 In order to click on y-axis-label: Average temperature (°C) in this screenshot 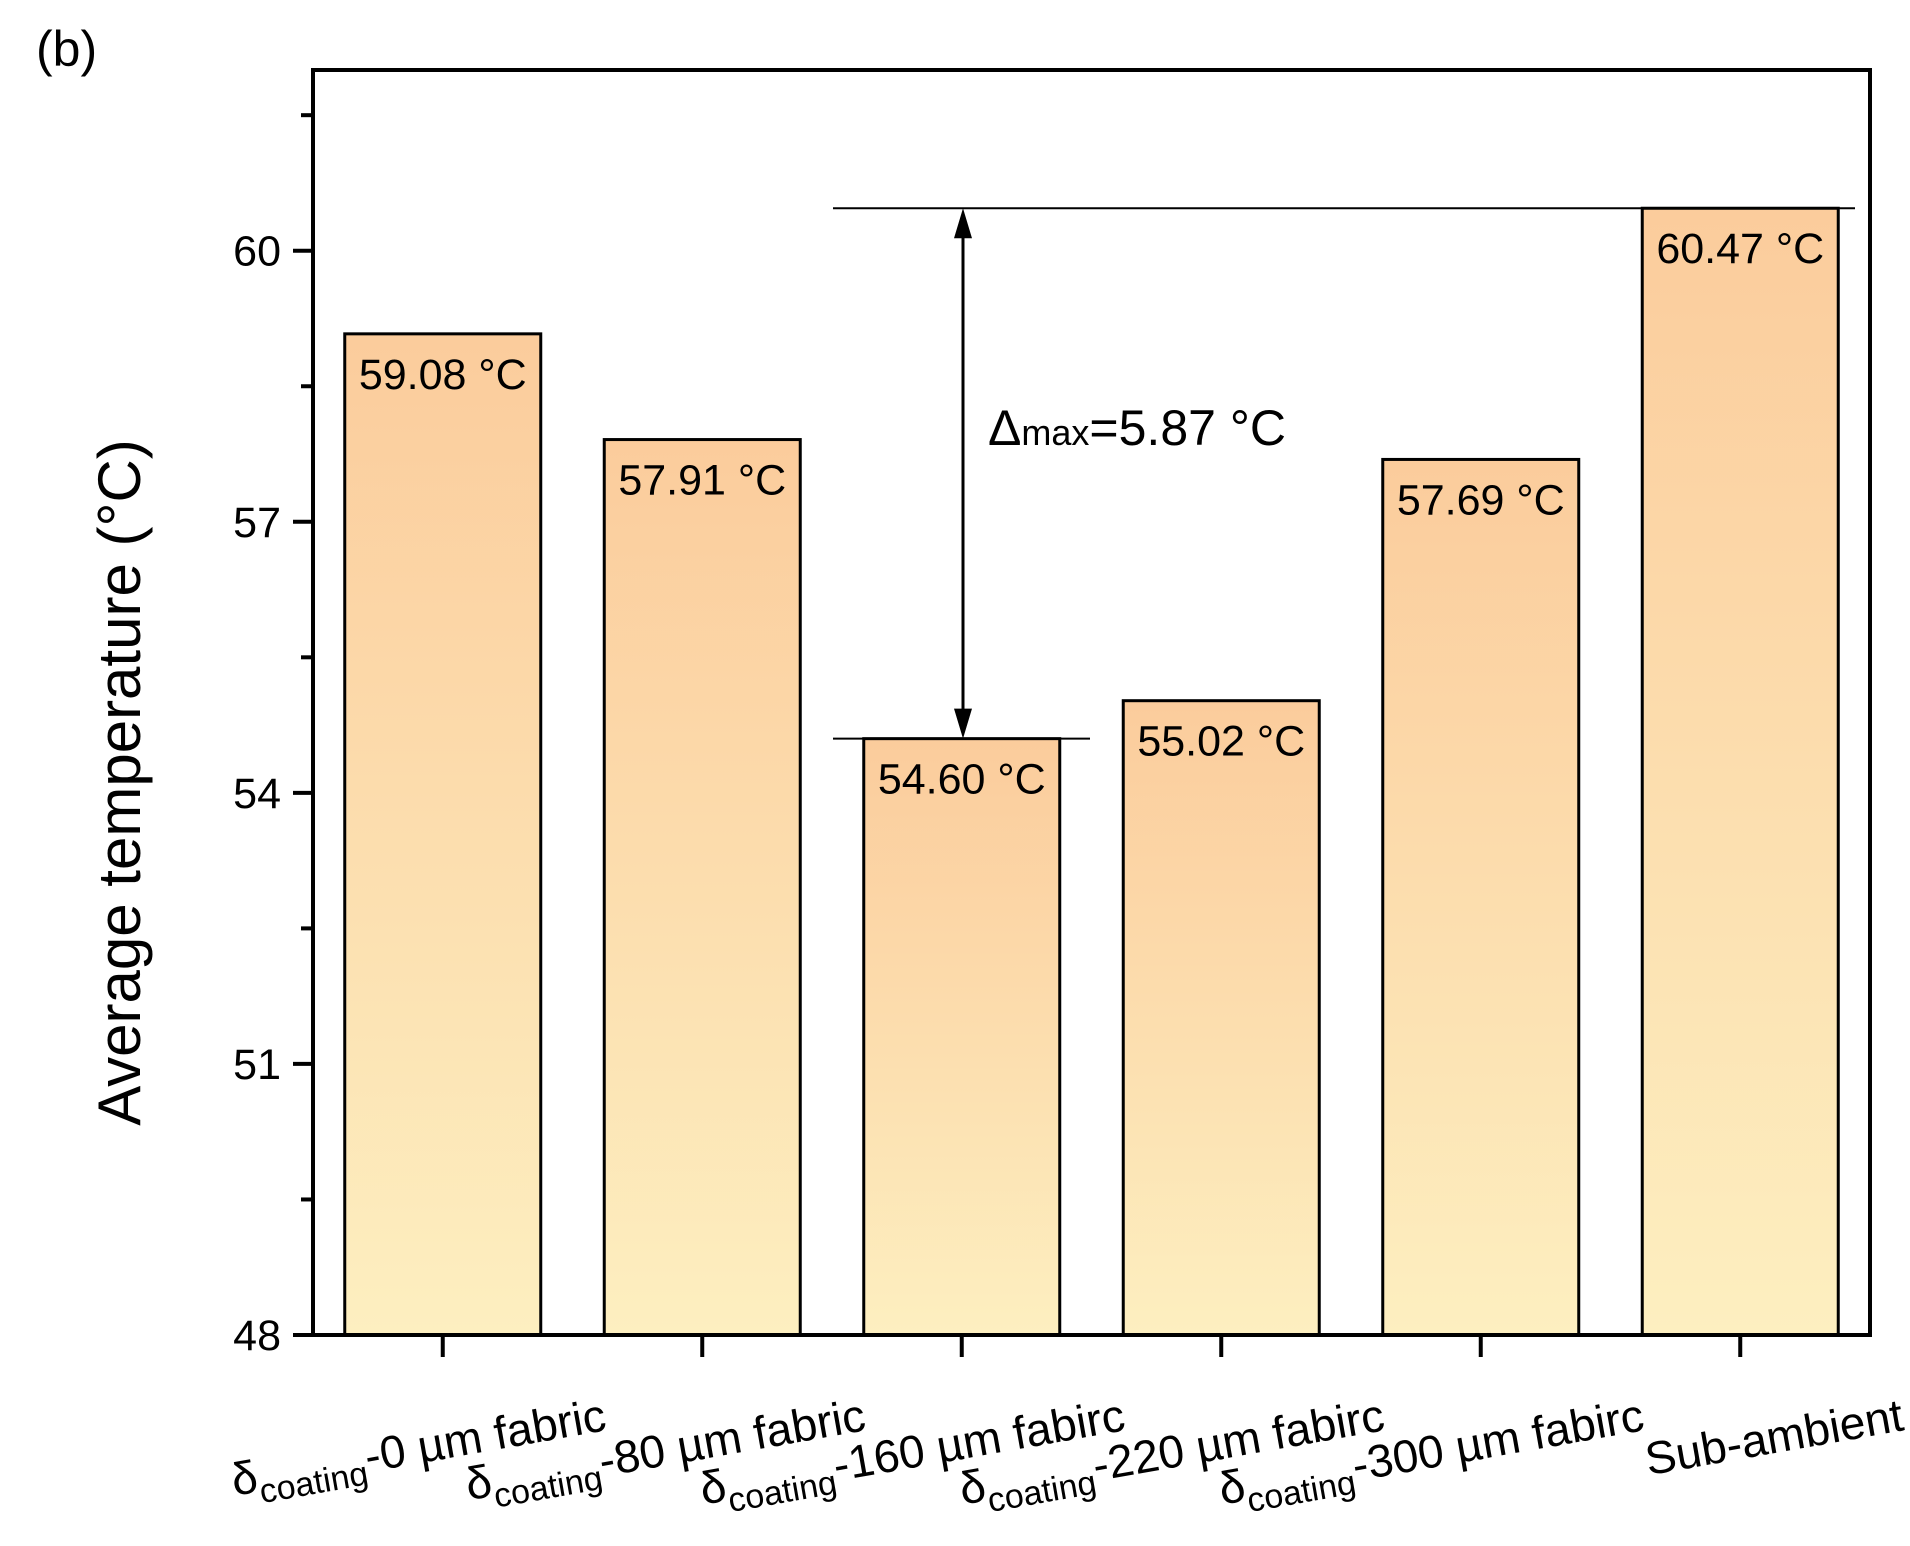, I will do `click(119, 782)`.